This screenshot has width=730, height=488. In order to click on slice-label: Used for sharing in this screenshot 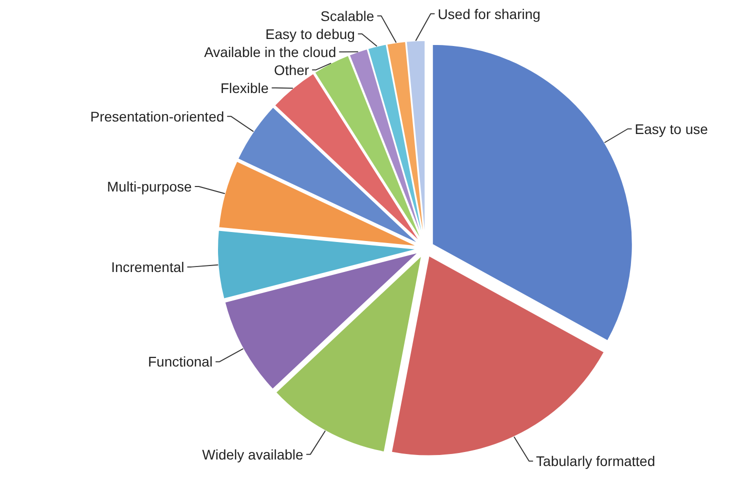, I will do `click(489, 14)`.